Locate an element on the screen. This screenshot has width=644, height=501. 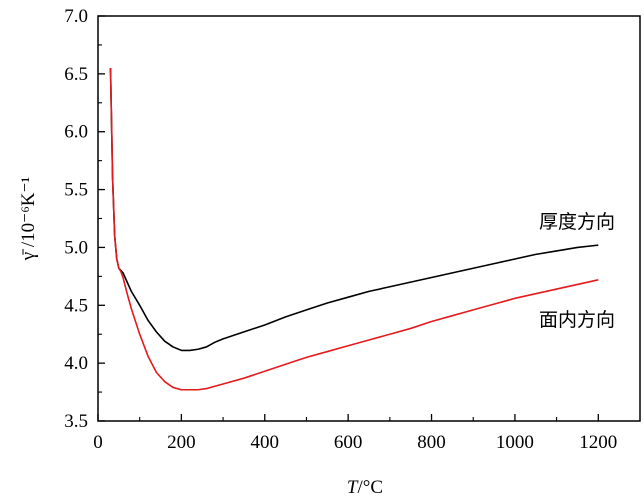
x-tick-label: 200 is located at coordinates (181, 442).